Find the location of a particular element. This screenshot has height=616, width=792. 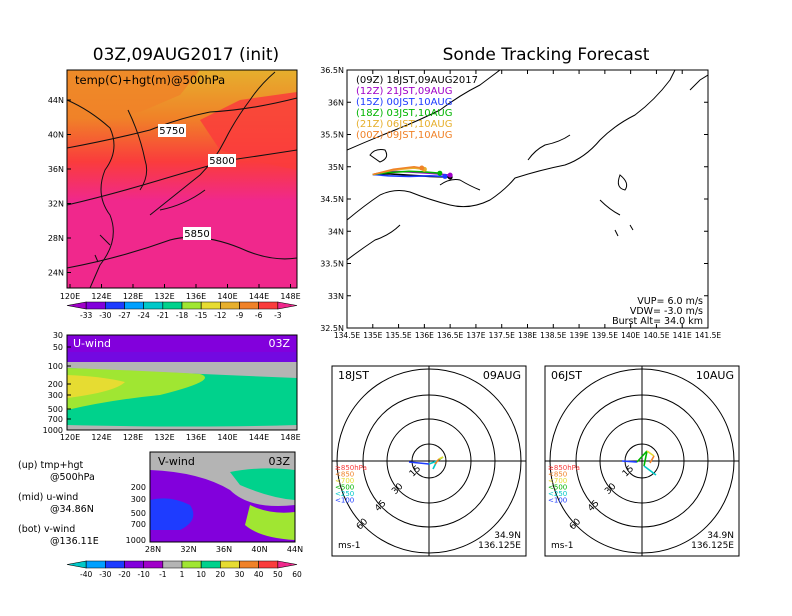

right-title: Sonde Tracking Forecast is located at coordinates (546, 55).